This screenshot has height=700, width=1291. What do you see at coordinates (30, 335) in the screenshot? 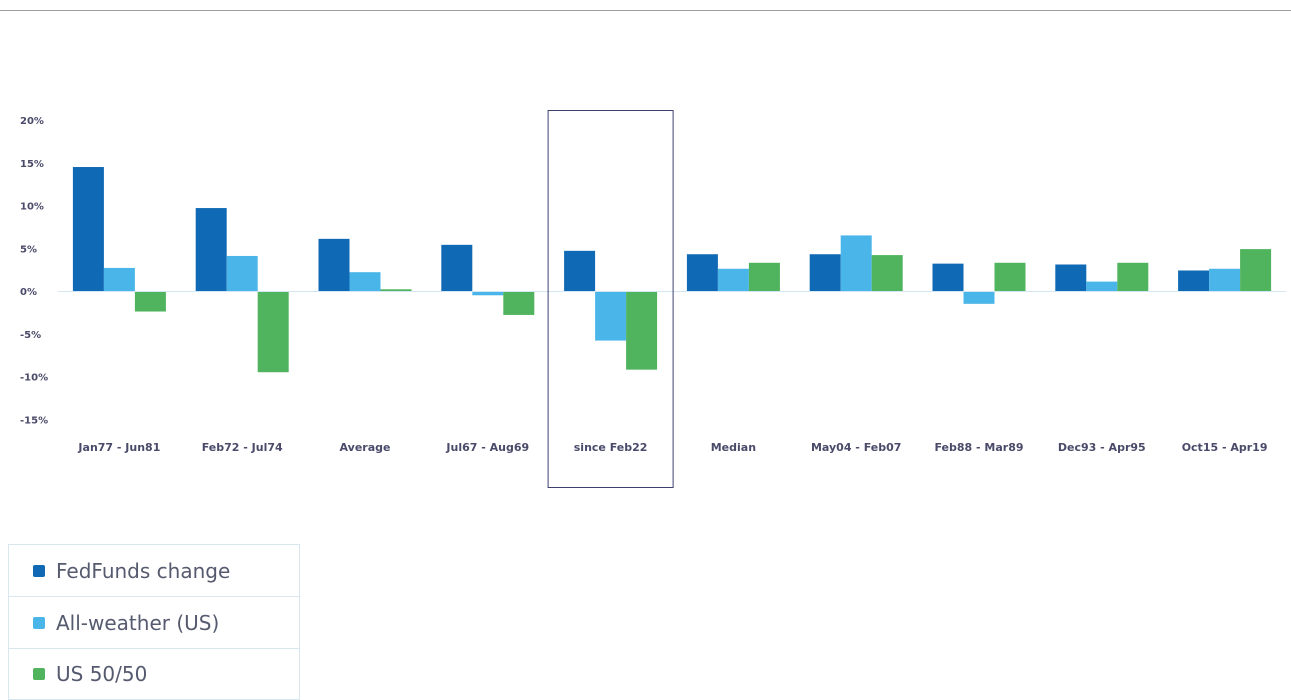
I see `y-tick-label: -5%` at bounding box center [30, 335].